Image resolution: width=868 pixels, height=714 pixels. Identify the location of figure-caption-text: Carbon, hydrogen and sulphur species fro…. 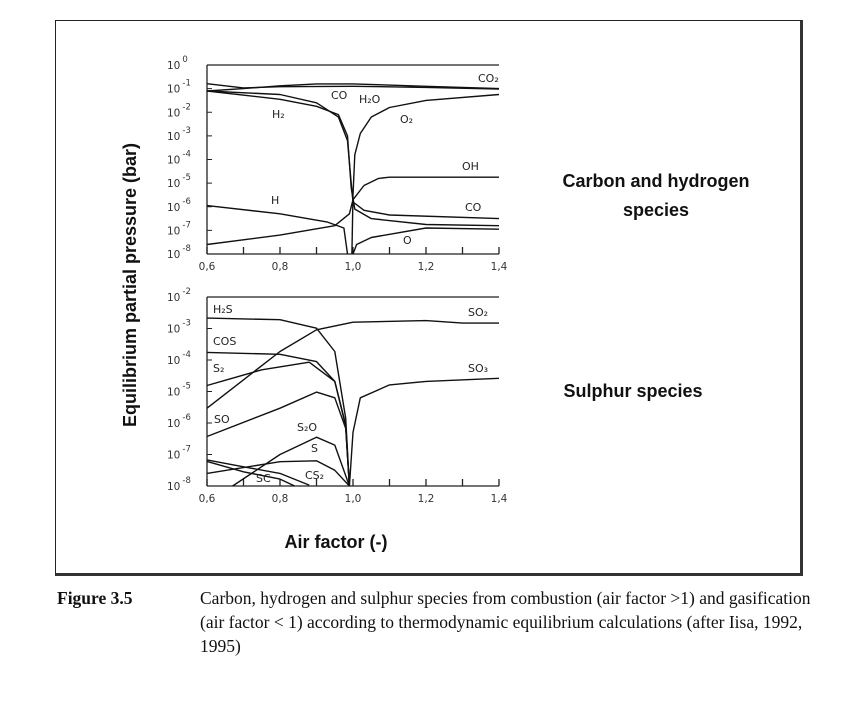
(505, 622).